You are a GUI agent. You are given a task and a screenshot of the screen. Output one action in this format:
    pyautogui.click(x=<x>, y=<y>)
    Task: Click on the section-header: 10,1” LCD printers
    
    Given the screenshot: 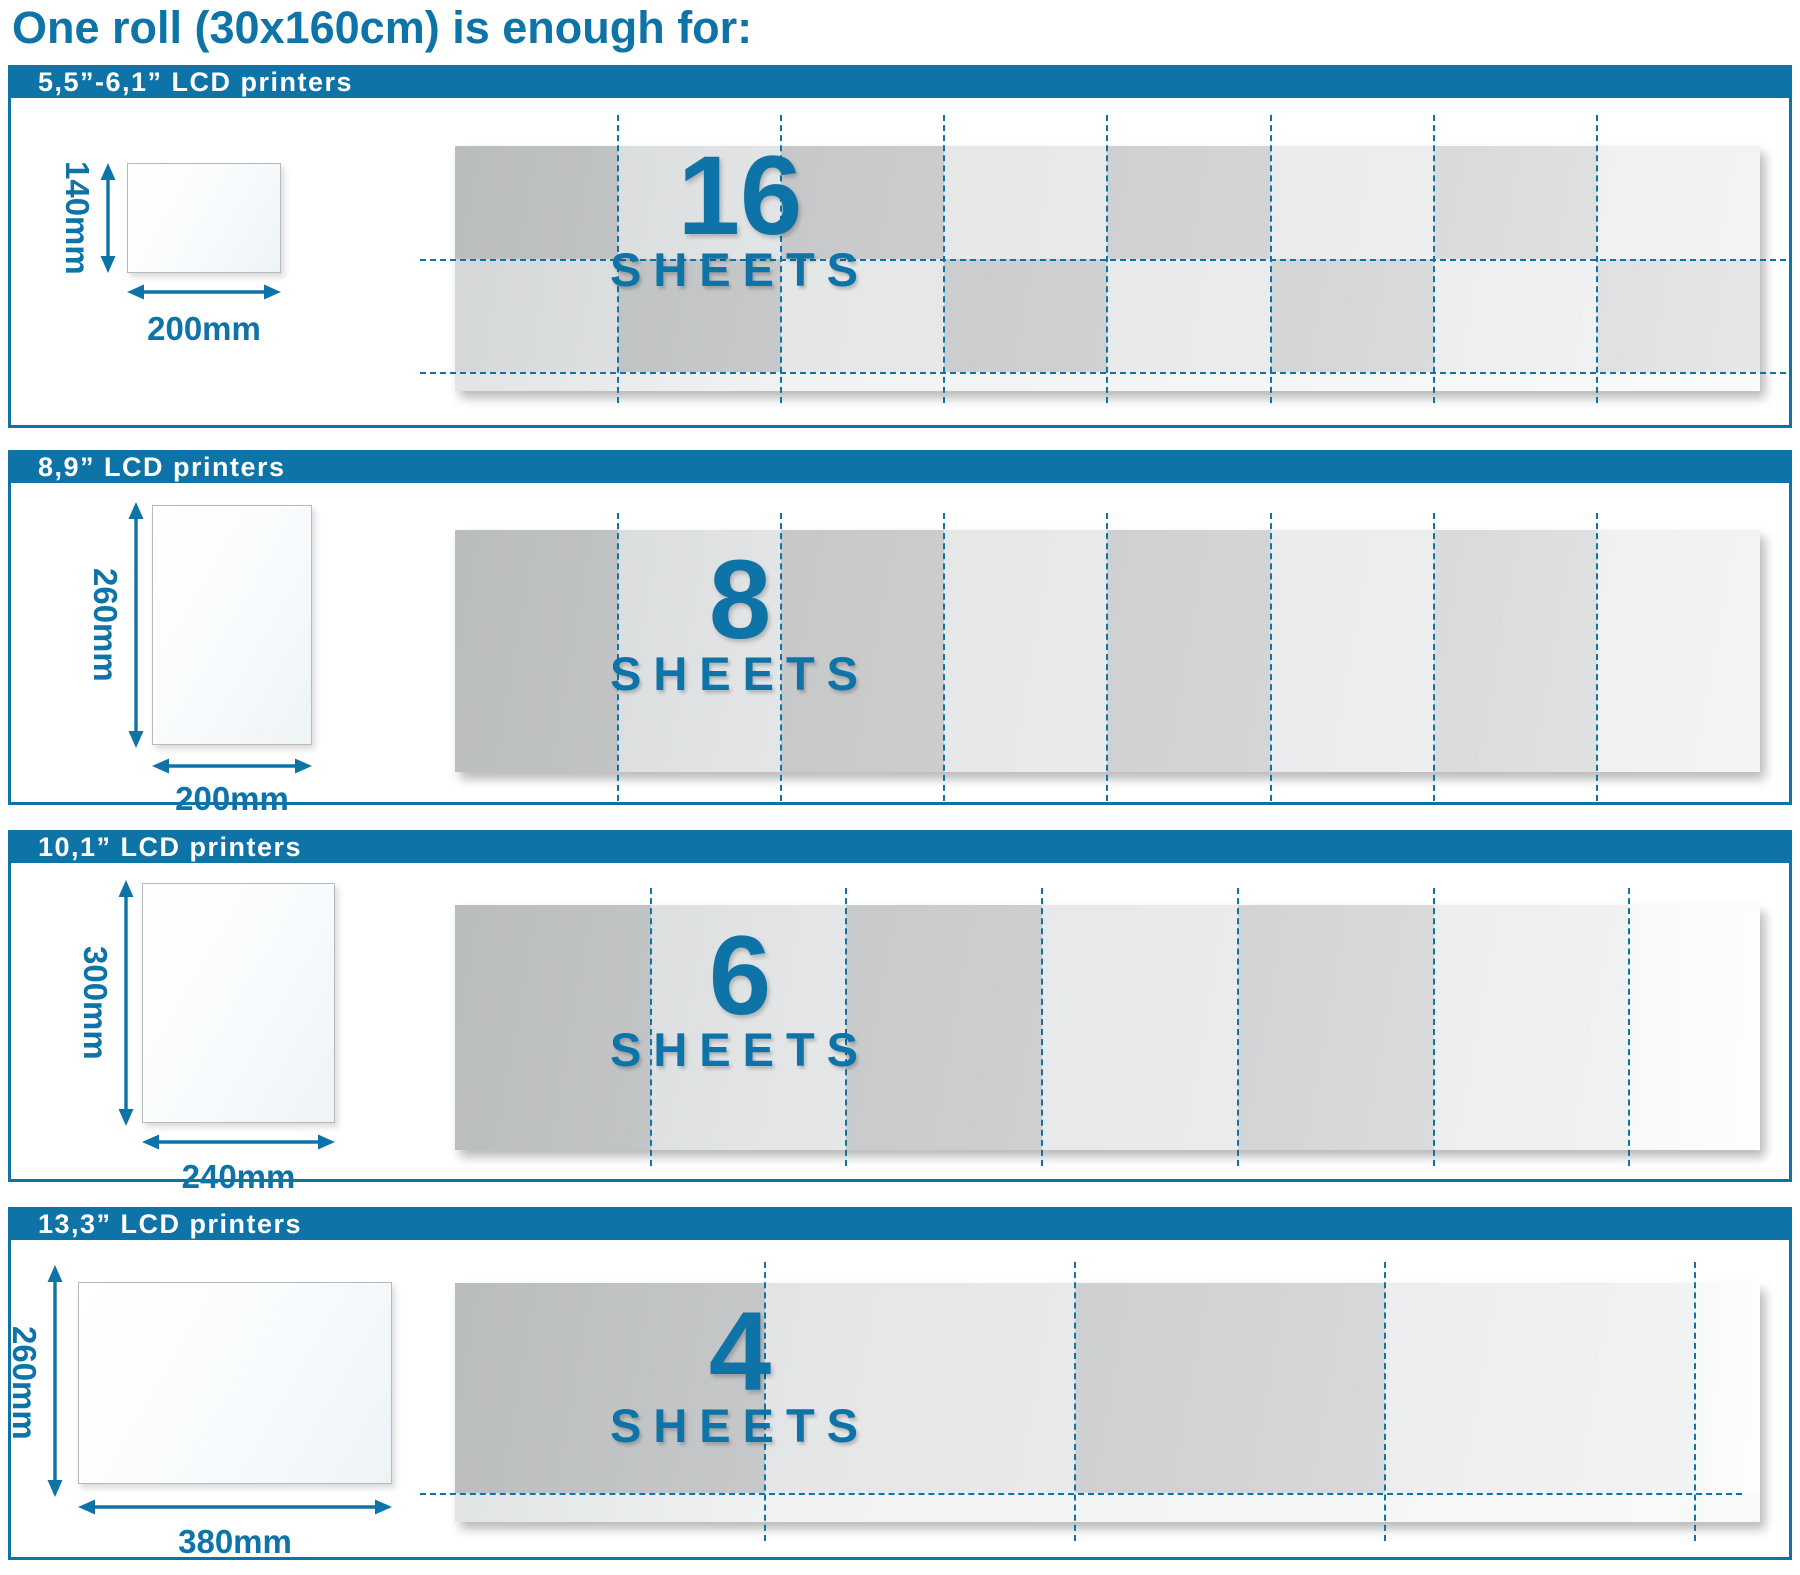 What is the action you would take?
    pyautogui.click(x=900, y=846)
    